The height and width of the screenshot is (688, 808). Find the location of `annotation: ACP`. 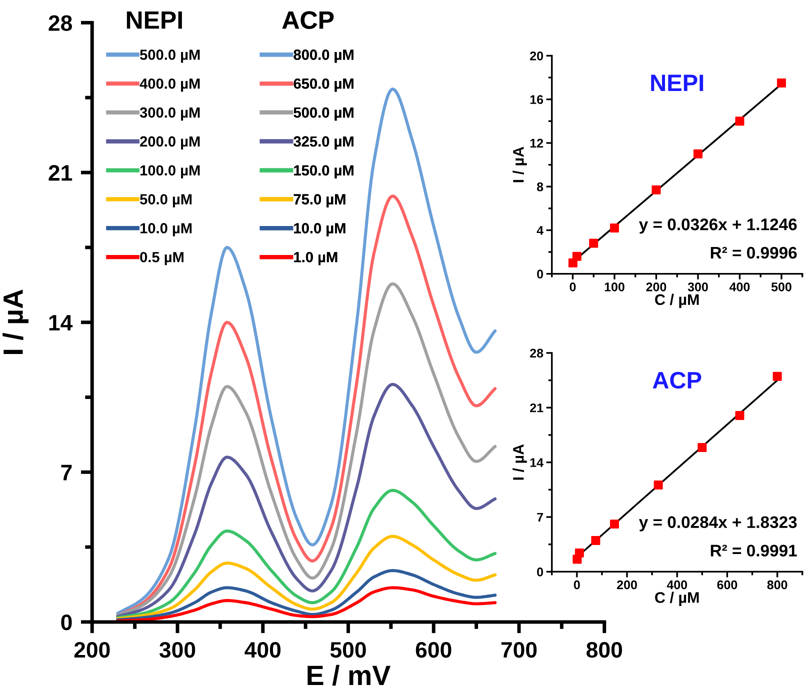

annotation: ACP is located at coordinates (308, 20).